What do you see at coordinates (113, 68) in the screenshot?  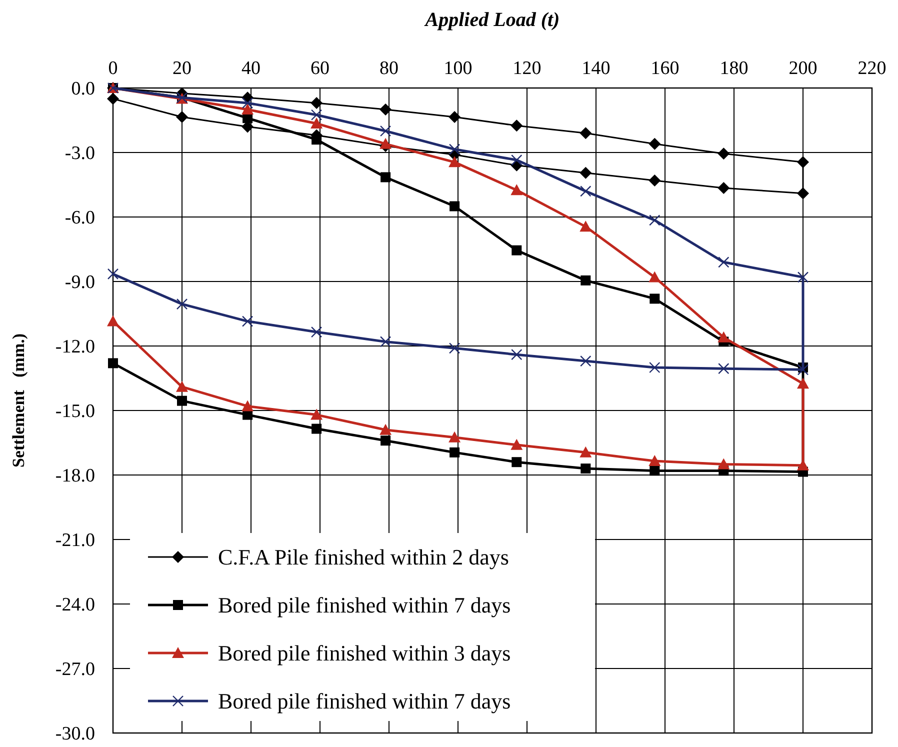 I see `x-tick-label: 0` at bounding box center [113, 68].